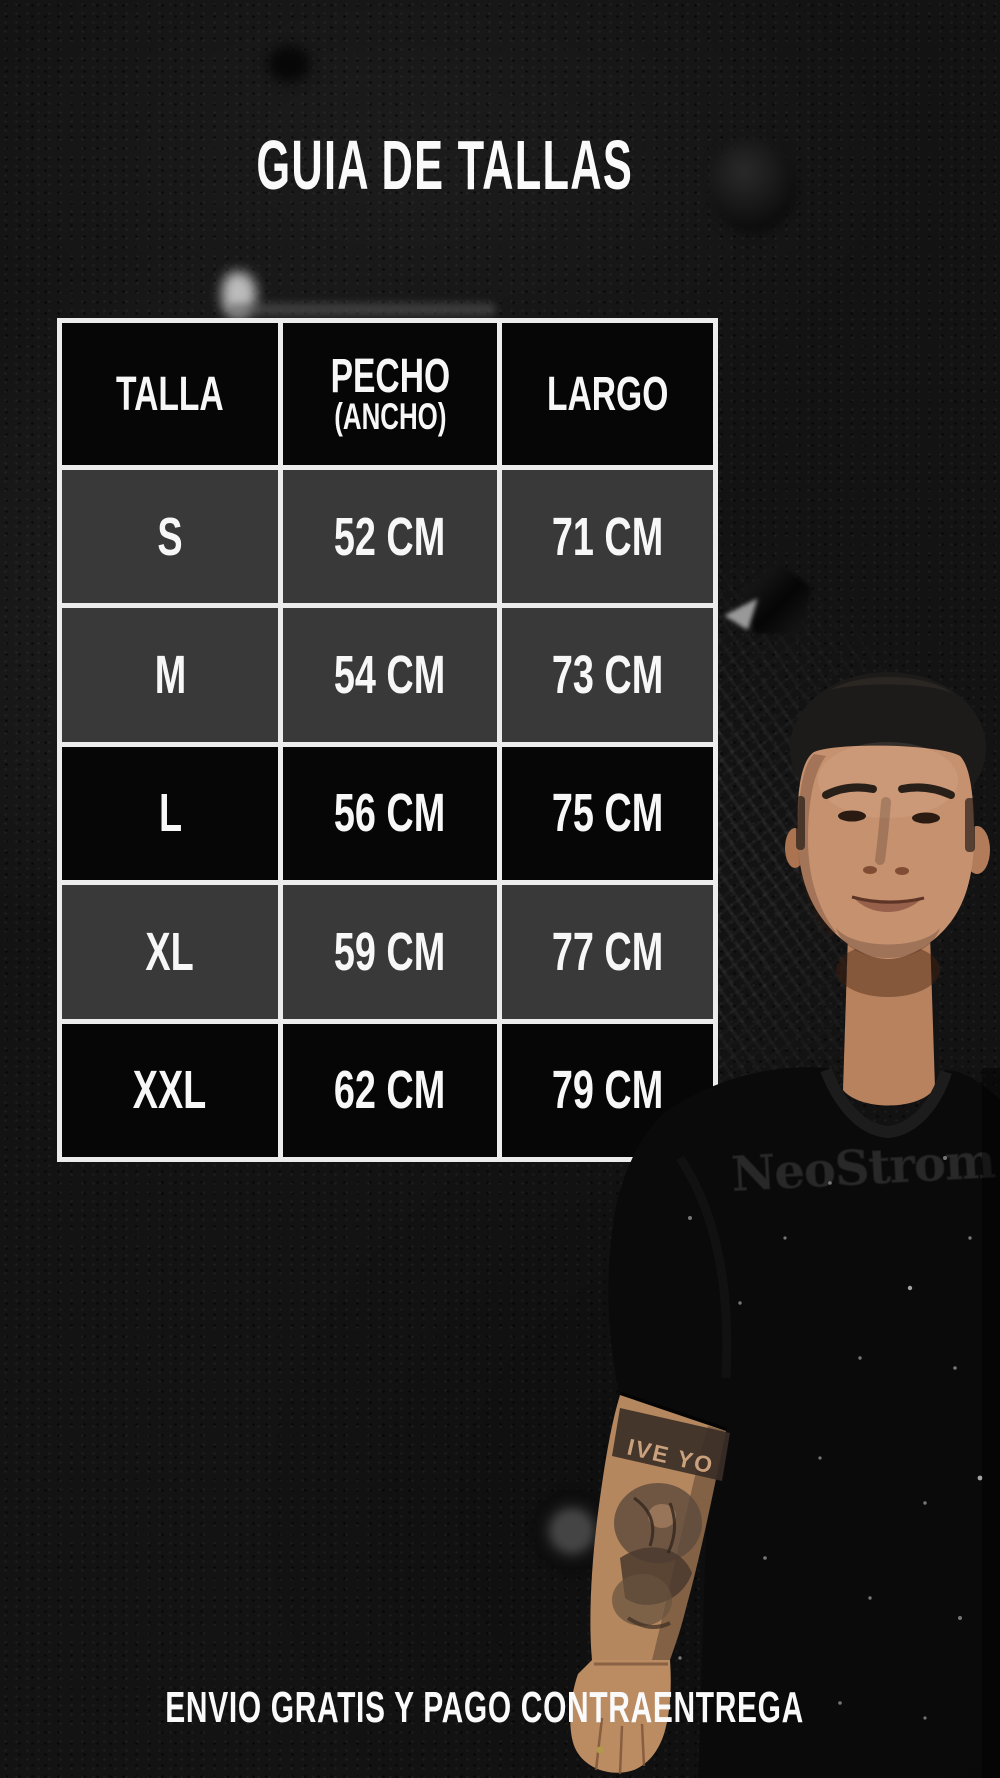 Image resolution: width=1000 pixels, height=1778 pixels. I want to click on eyebrow-left, so click(849, 791).